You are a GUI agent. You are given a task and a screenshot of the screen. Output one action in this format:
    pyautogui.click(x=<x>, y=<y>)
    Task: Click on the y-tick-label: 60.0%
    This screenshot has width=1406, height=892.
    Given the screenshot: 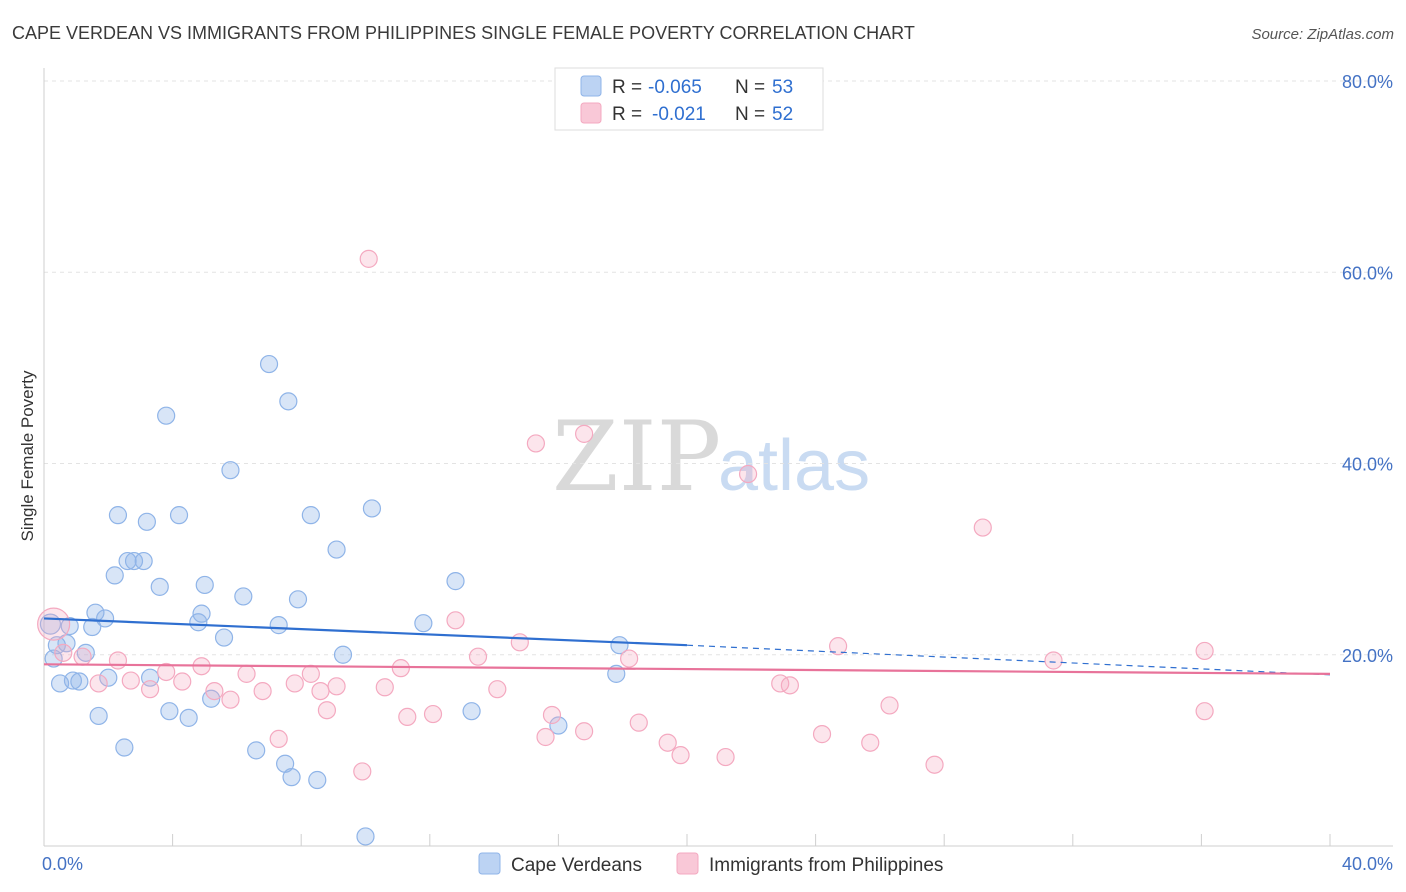 What is the action you would take?
    pyautogui.click(x=1367, y=273)
    